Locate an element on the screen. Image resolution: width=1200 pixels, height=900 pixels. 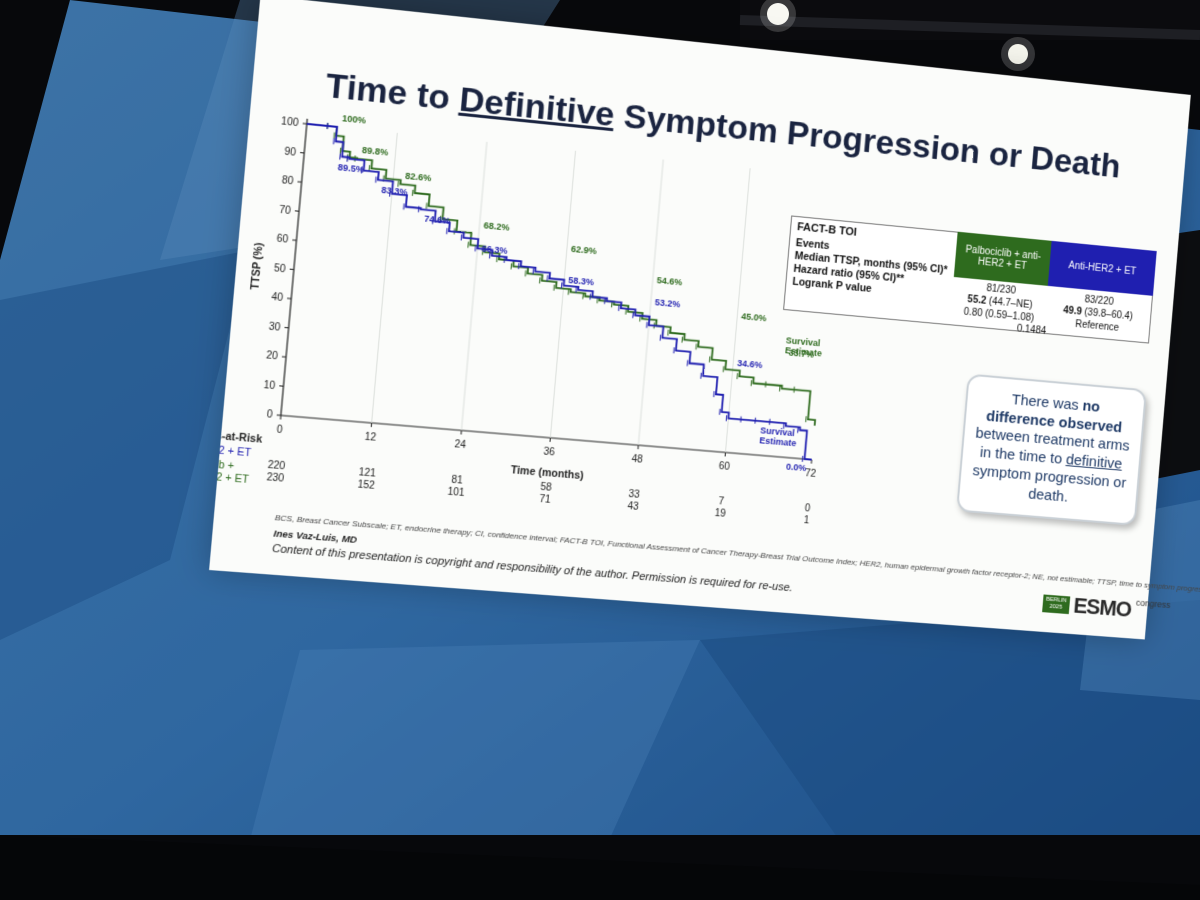
logo-sub: congress is located at coordinates (1152, 604).